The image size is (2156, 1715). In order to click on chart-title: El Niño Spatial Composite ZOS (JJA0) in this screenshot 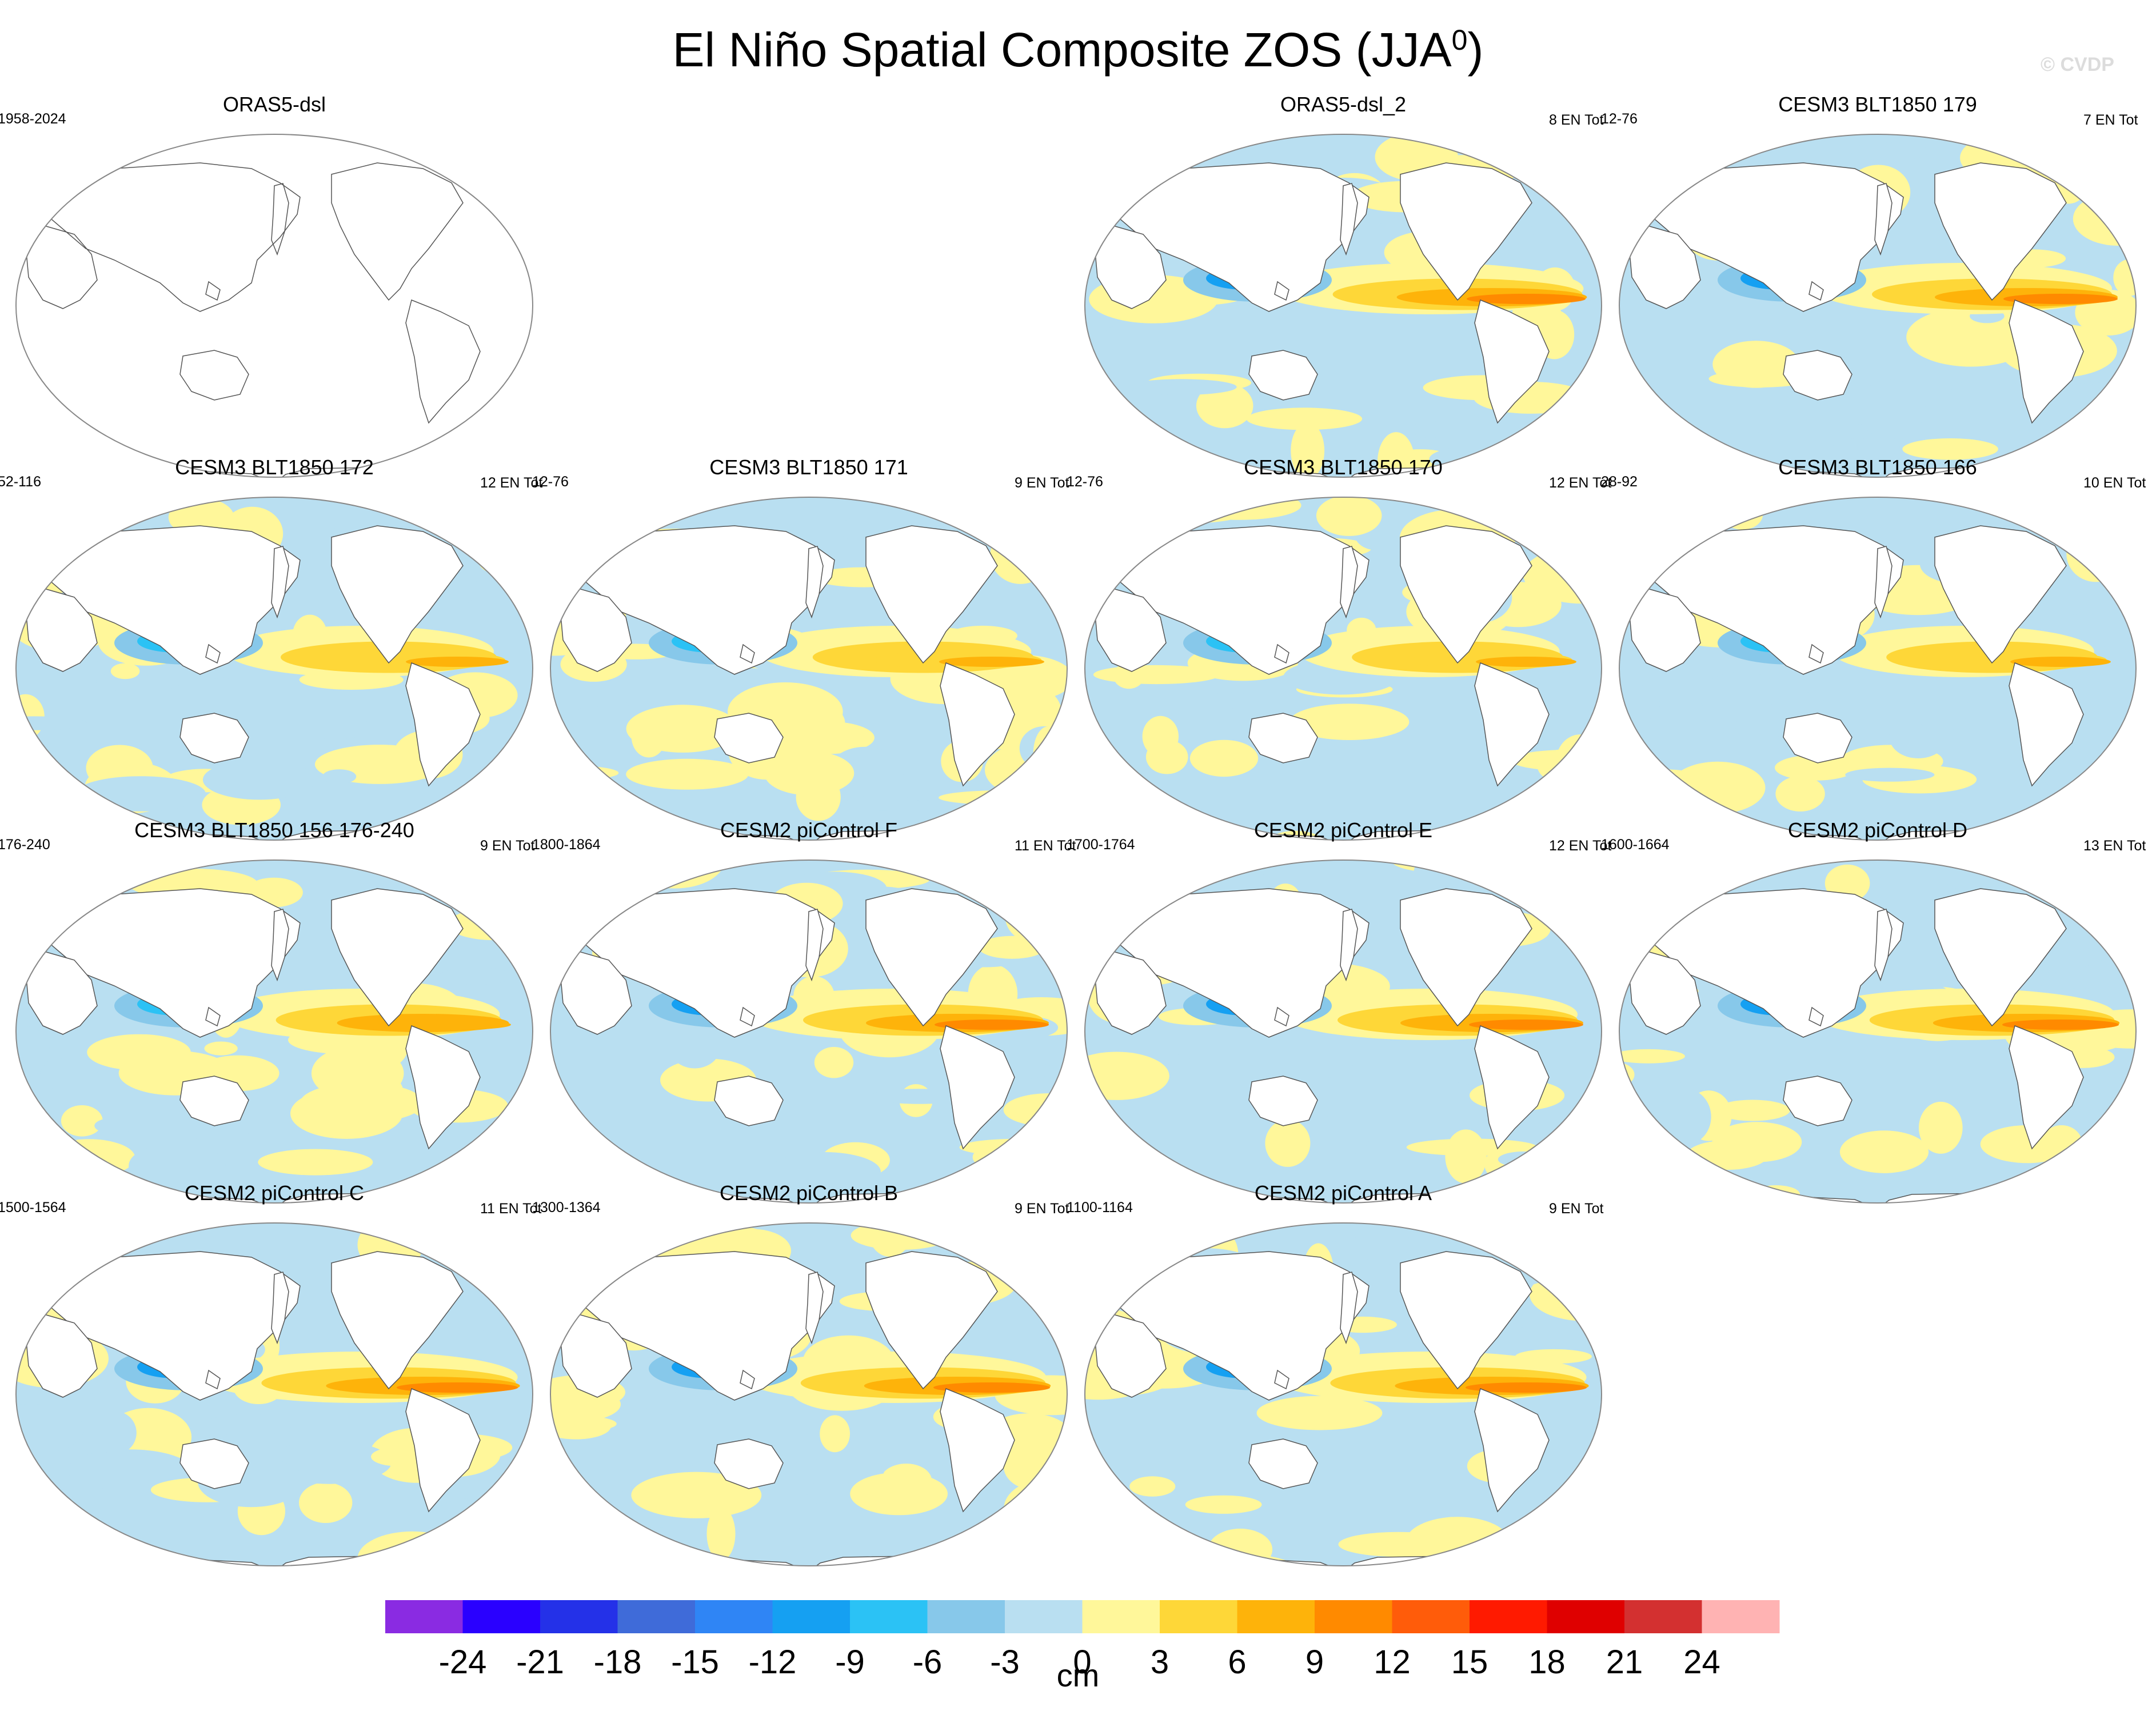, I will do `click(1078, 45)`.